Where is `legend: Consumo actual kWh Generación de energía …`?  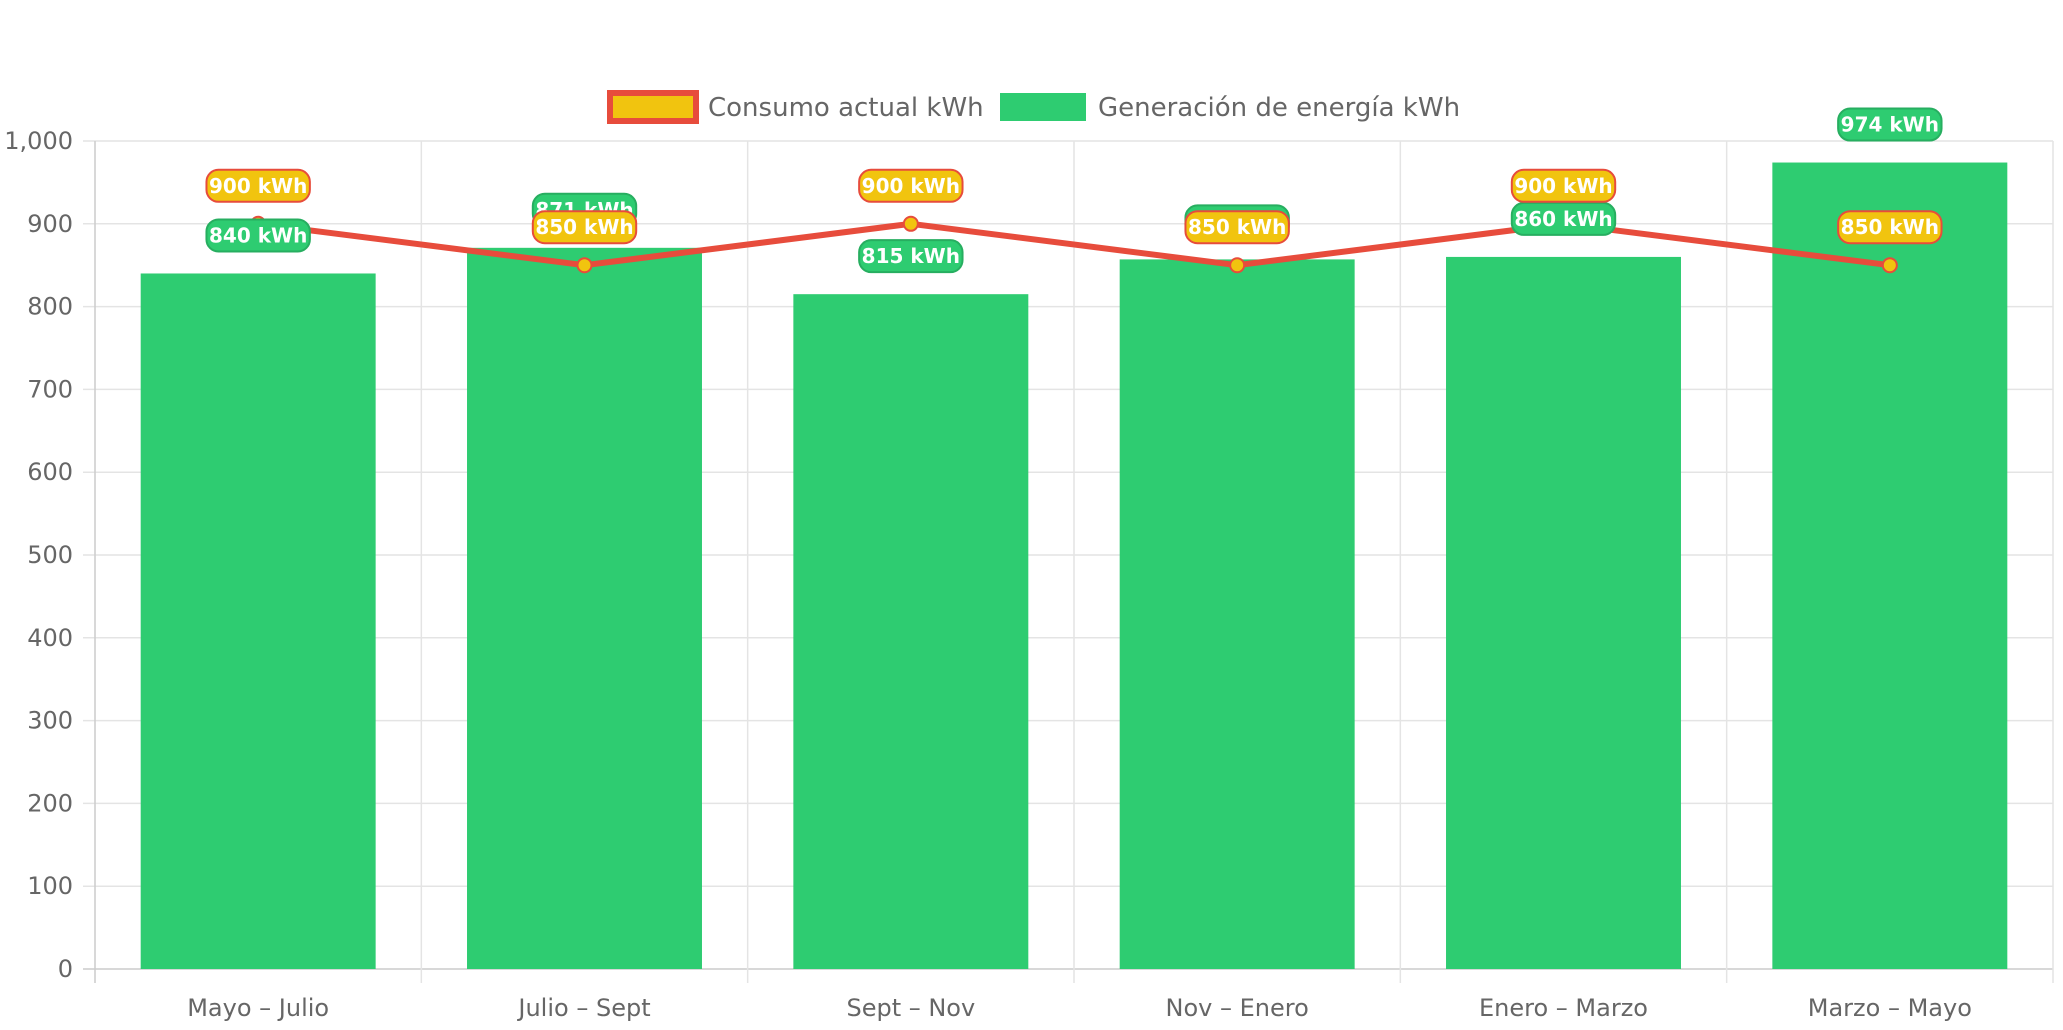
legend: Consumo actual kWh Generación de energía … is located at coordinates (1033, 107).